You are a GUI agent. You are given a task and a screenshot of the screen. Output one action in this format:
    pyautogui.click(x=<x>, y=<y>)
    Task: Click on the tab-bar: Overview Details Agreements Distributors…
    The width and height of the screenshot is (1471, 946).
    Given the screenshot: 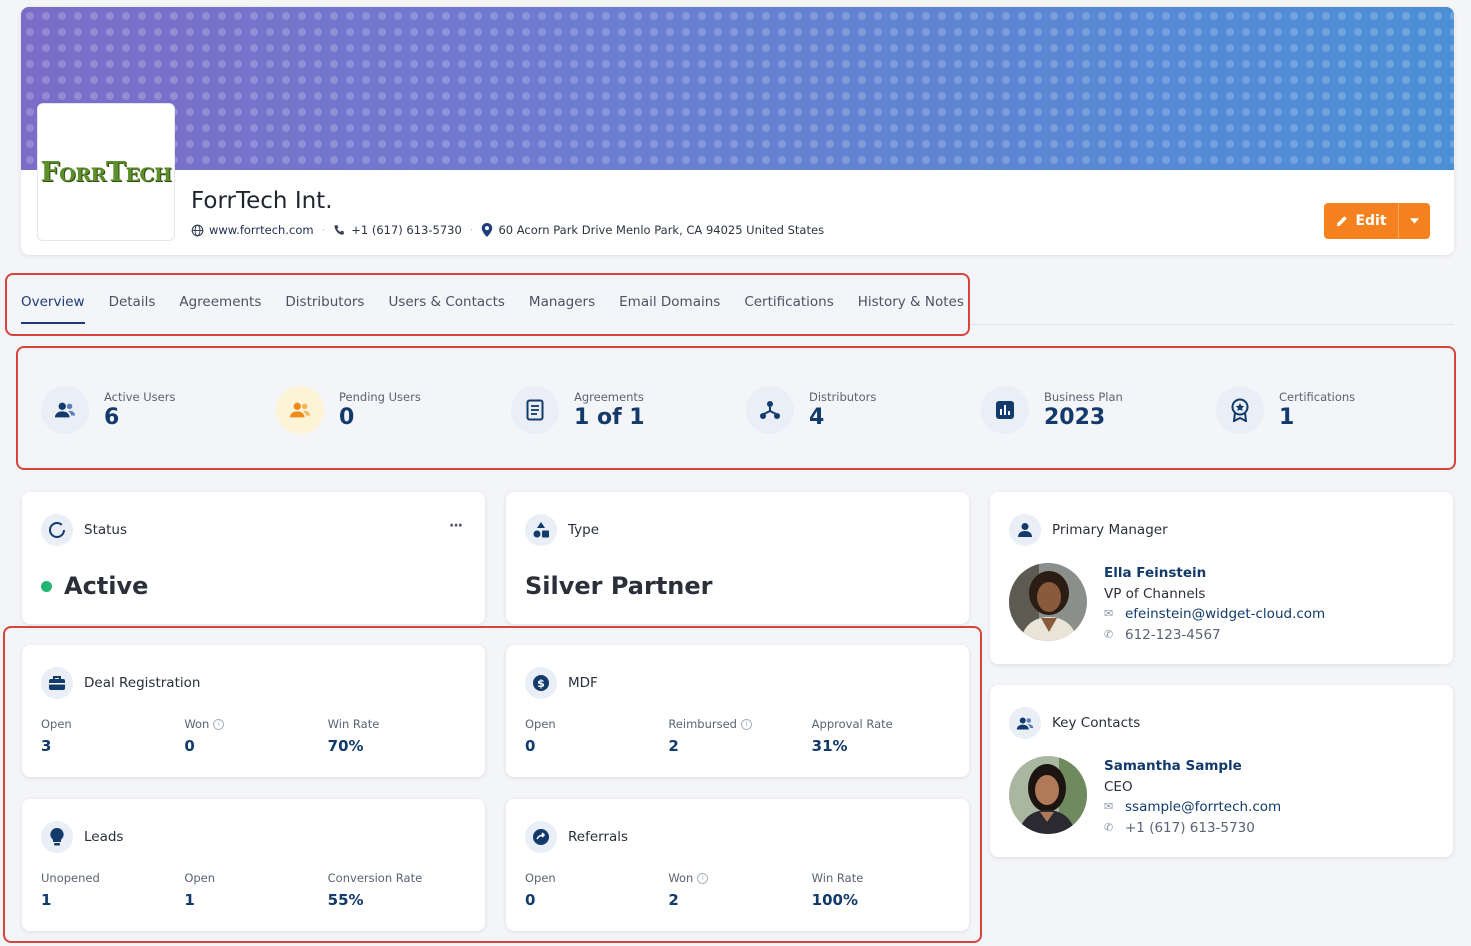 What is the action you would take?
    pyautogui.click(x=504, y=309)
    